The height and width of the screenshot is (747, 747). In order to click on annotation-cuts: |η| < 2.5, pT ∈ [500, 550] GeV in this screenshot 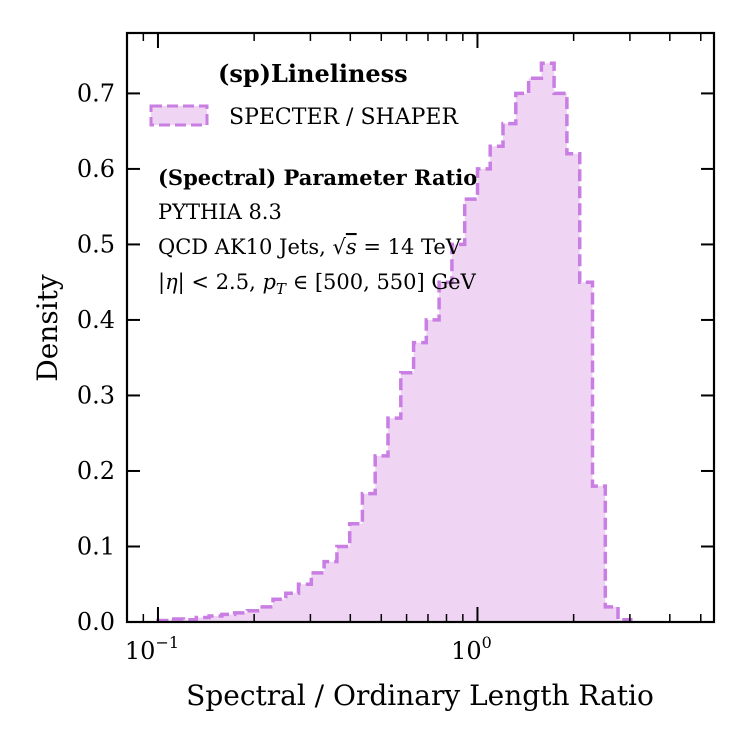, I will do `click(317, 284)`.